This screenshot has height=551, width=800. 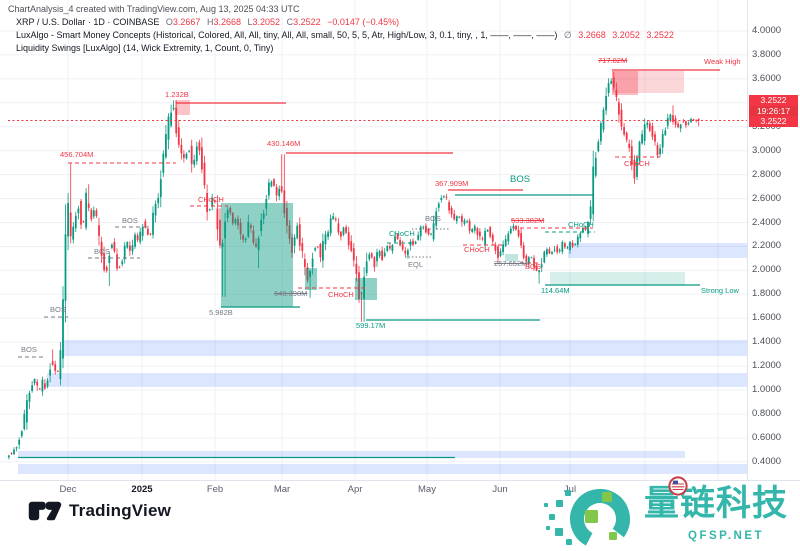 What do you see at coordinates (592, 35) in the screenshot?
I see `smc-value-1: 3.2668` at bounding box center [592, 35].